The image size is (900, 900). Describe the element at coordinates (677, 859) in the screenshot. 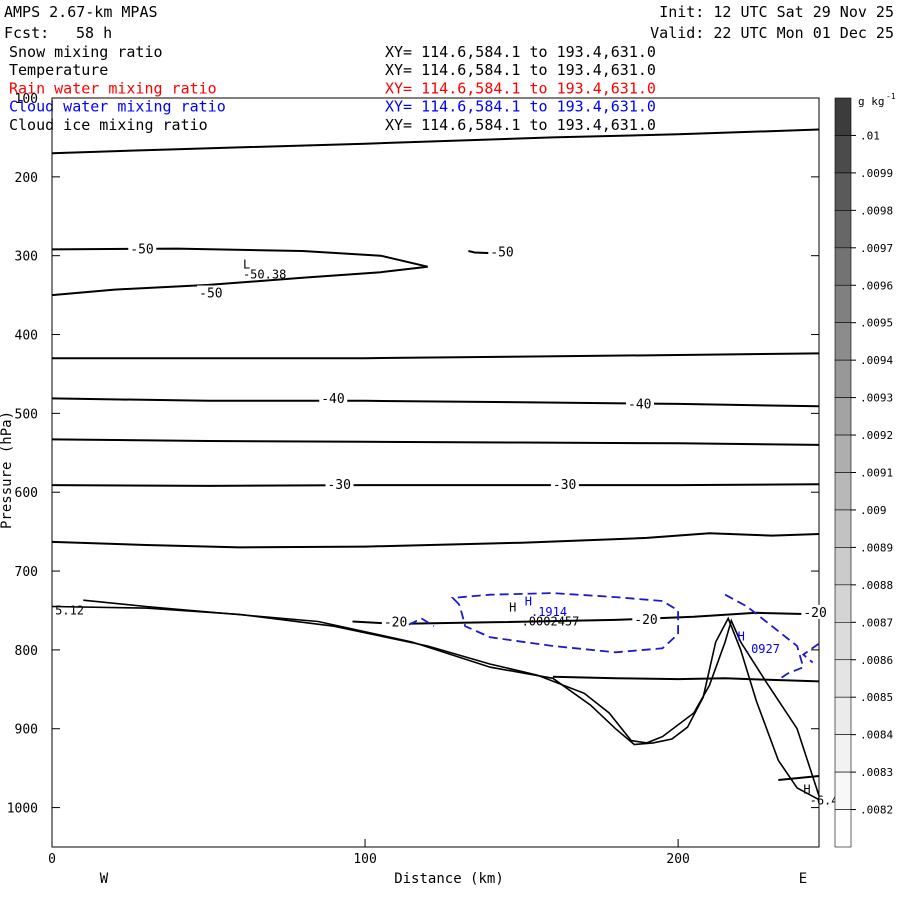

I see `x-tick-label: 200` at that location.